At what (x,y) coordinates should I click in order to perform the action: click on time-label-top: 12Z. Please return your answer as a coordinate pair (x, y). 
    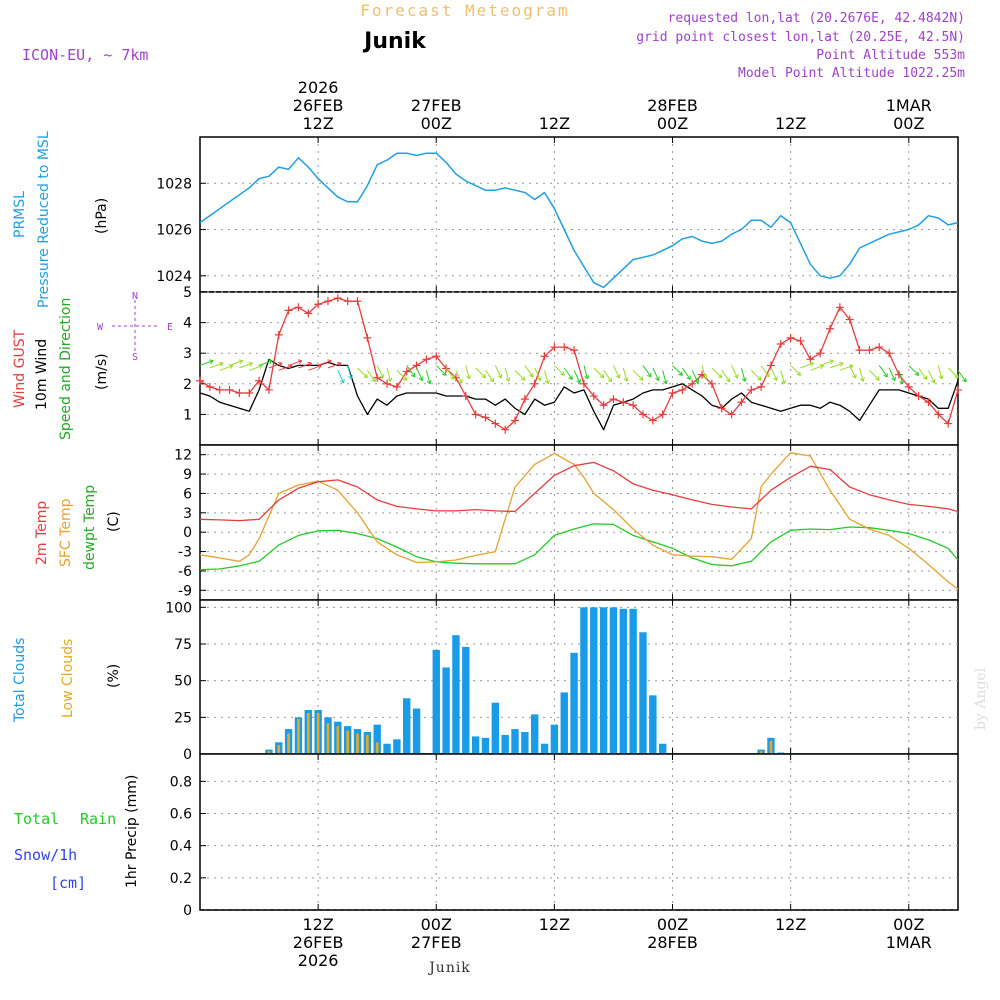
    Looking at the image, I should click on (317, 123).